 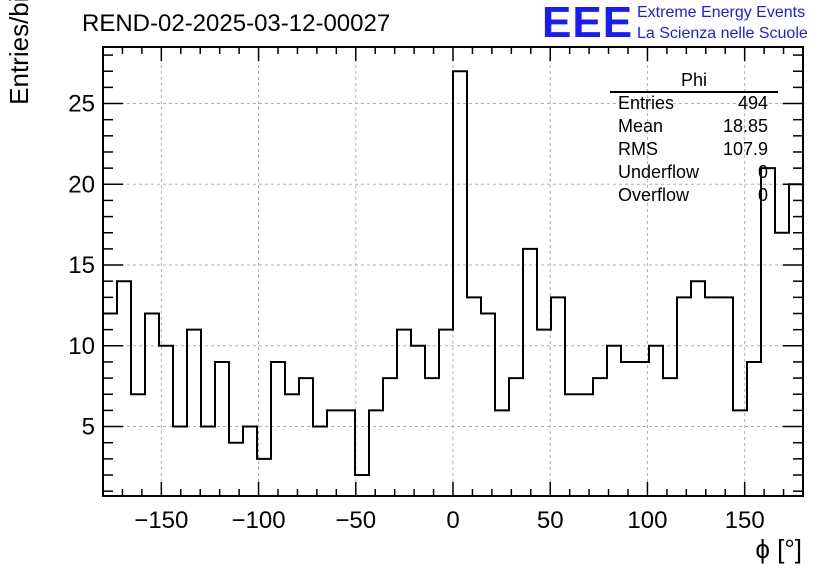 I want to click on x-tick-label: 150, so click(x=745, y=520).